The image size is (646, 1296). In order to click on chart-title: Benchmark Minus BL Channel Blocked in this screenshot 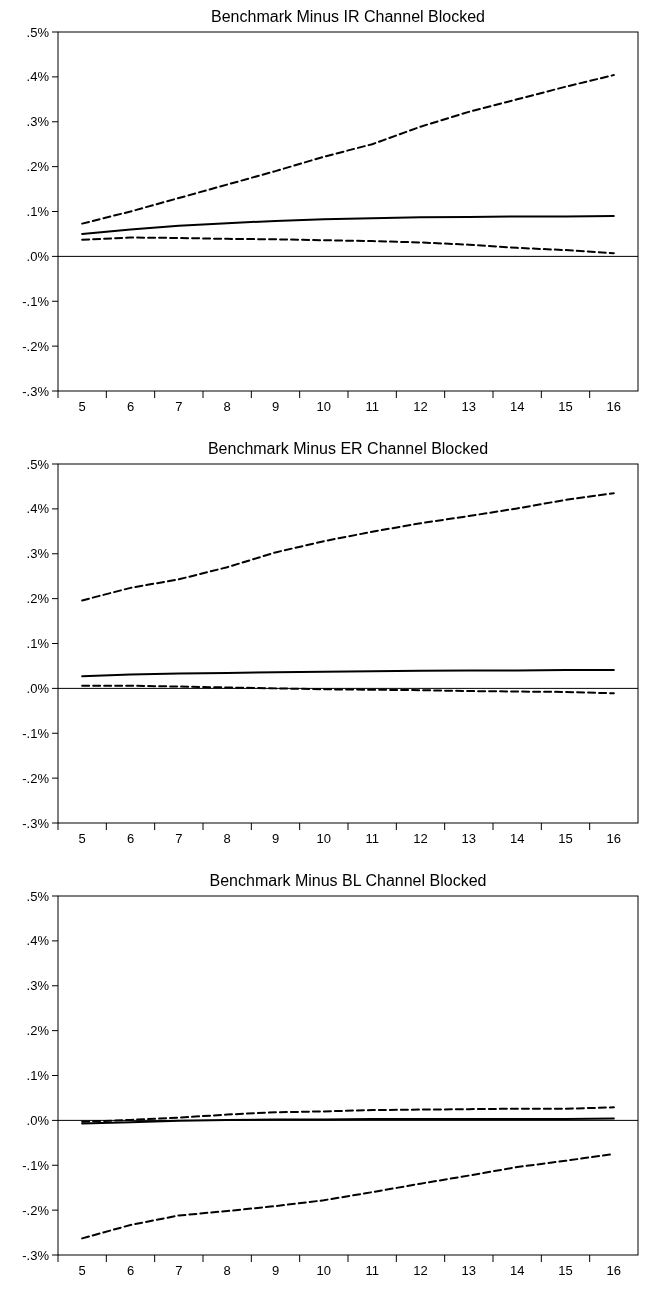, I will do `click(348, 880)`.